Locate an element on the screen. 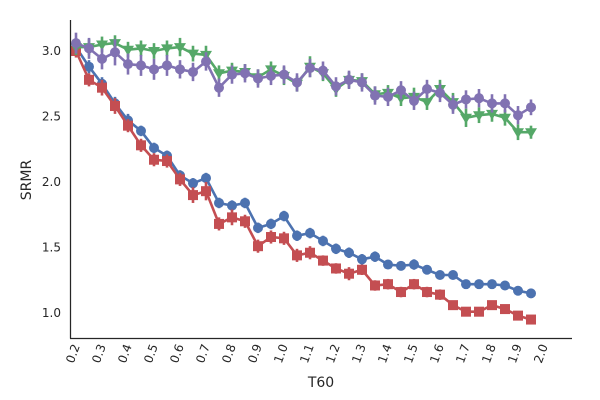  x-tick-label: 1.5 is located at coordinates (411, 353).